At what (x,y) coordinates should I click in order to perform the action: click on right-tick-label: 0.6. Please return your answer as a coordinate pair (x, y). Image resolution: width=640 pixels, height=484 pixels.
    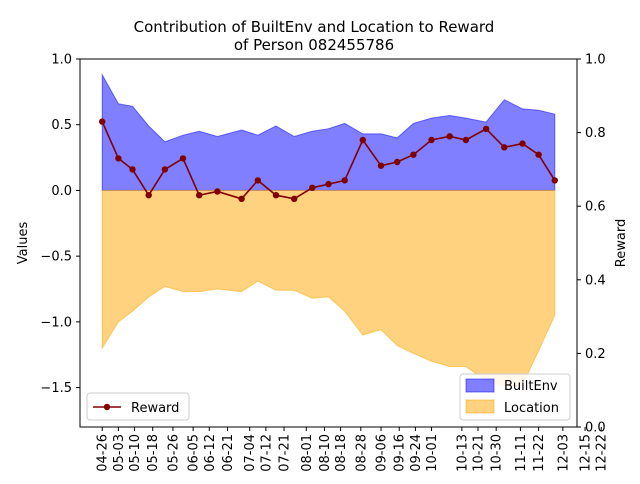
    Looking at the image, I should click on (595, 207).